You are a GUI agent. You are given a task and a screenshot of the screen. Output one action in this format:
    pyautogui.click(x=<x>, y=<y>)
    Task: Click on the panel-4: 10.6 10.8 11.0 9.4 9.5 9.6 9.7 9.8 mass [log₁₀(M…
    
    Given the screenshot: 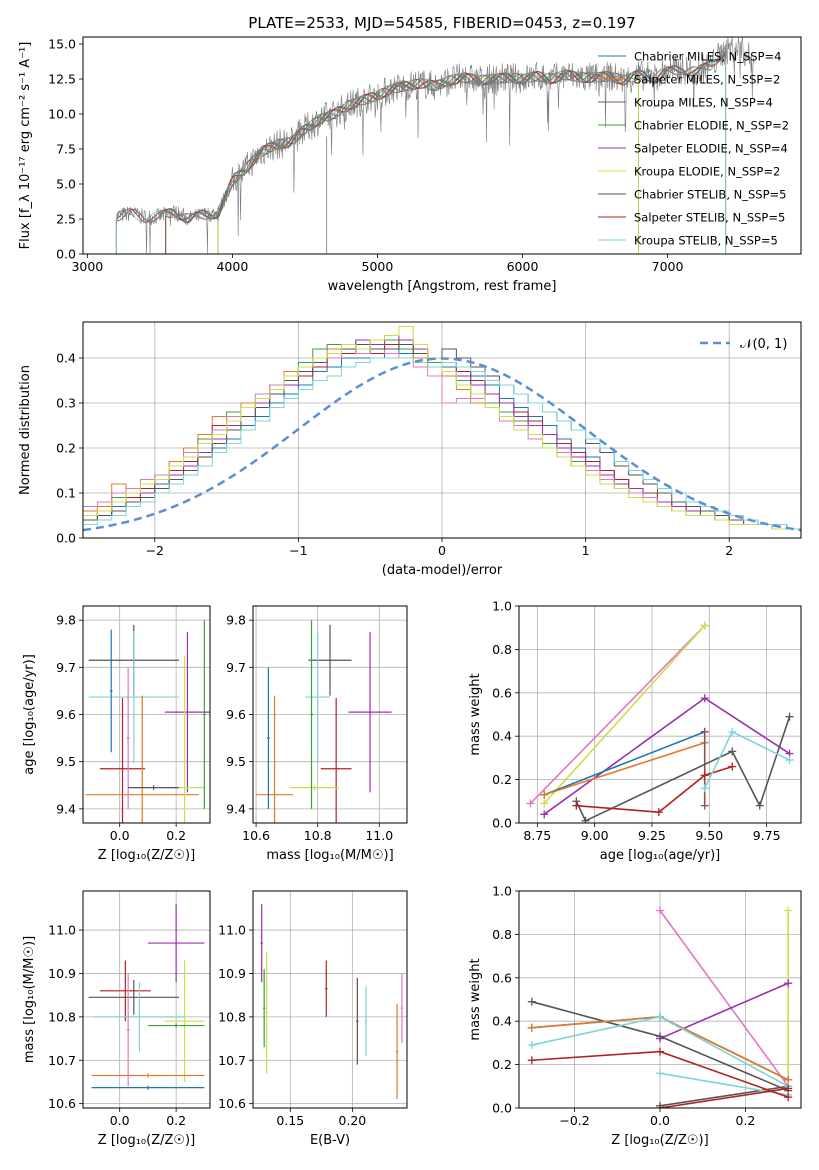 What is the action you would take?
    pyautogui.click(x=317, y=734)
    